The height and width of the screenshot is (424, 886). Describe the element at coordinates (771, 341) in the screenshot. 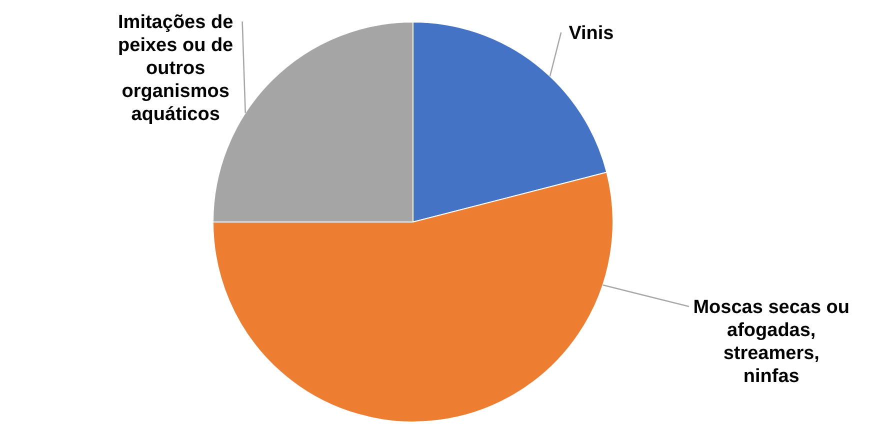

I see `slice-label: Moscas secas ou afogadas, streamers, ninfas` at that location.